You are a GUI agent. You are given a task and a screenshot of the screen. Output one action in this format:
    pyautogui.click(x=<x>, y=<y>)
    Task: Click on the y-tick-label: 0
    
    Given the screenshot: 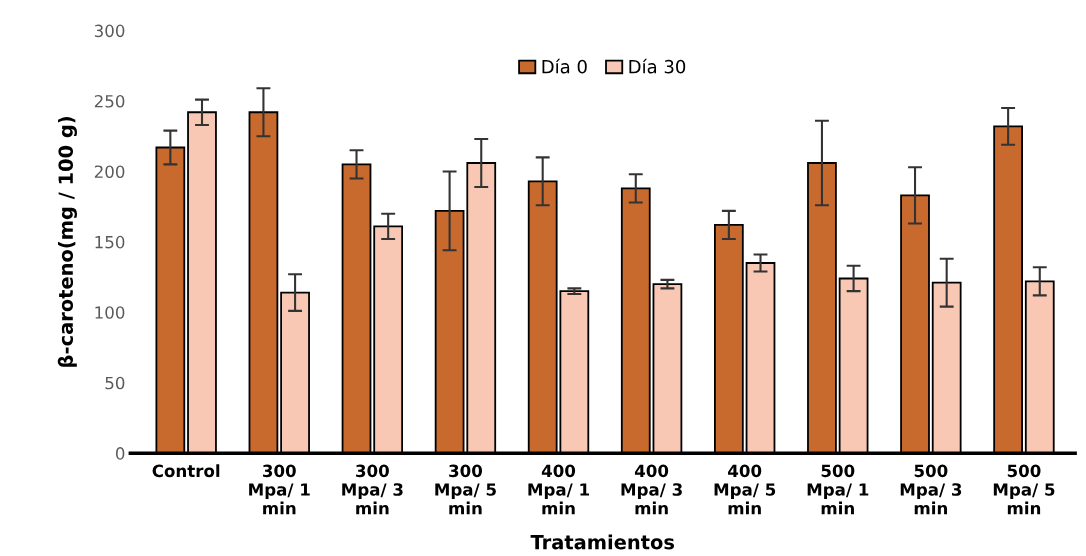 What is the action you would take?
    pyautogui.click(x=120, y=453)
    